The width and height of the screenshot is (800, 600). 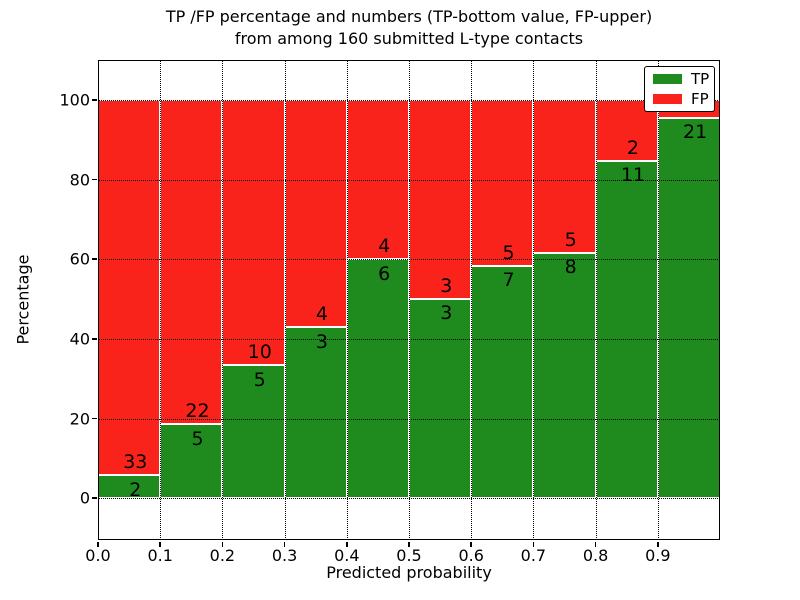 I want to click on legend: TP FP, so click(x=679, y=89).